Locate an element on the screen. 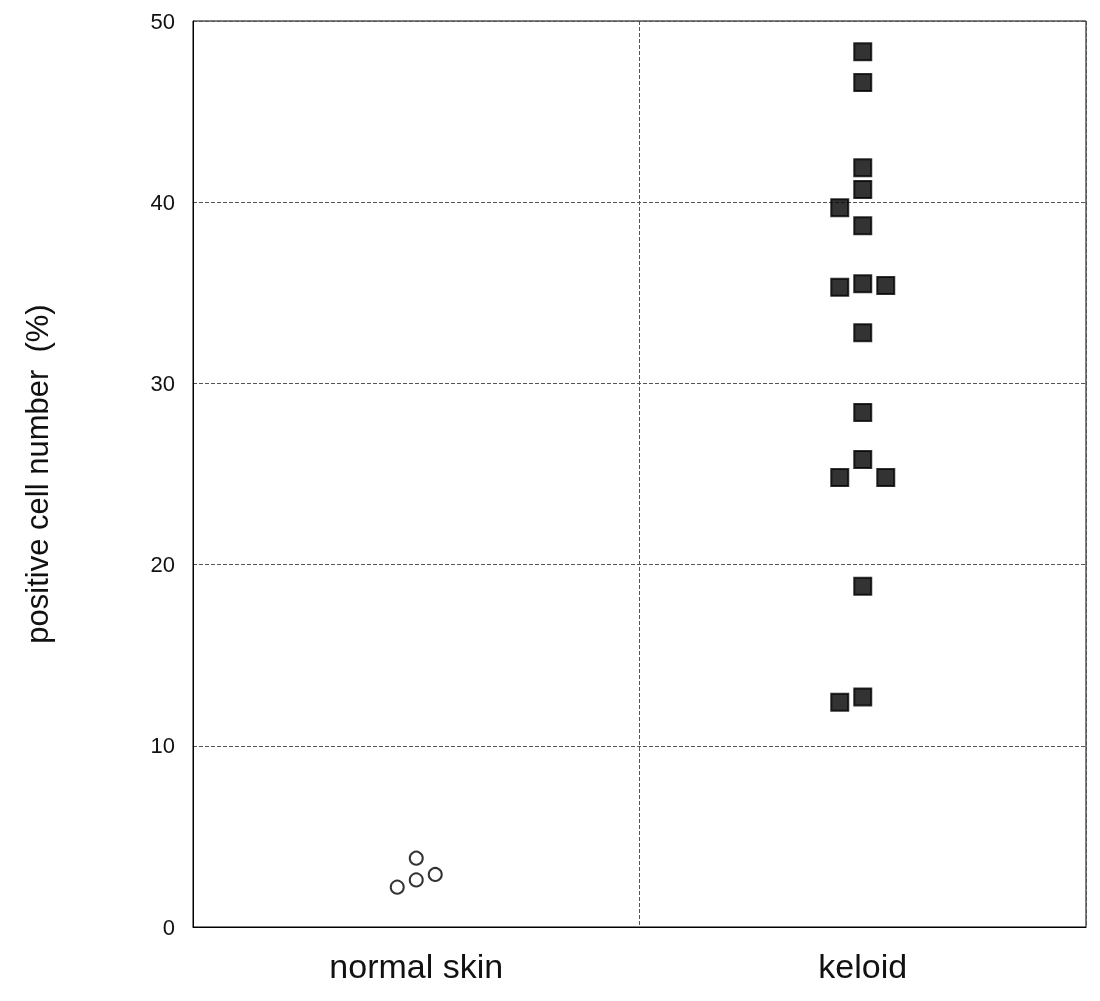  y-tick-label: 0 is located at coordinates (168, 927).